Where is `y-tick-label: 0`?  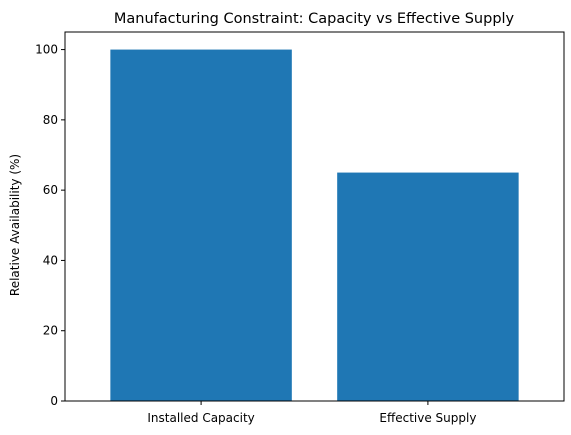
y-tick-label: 0 is located at coordinates (54, 401).